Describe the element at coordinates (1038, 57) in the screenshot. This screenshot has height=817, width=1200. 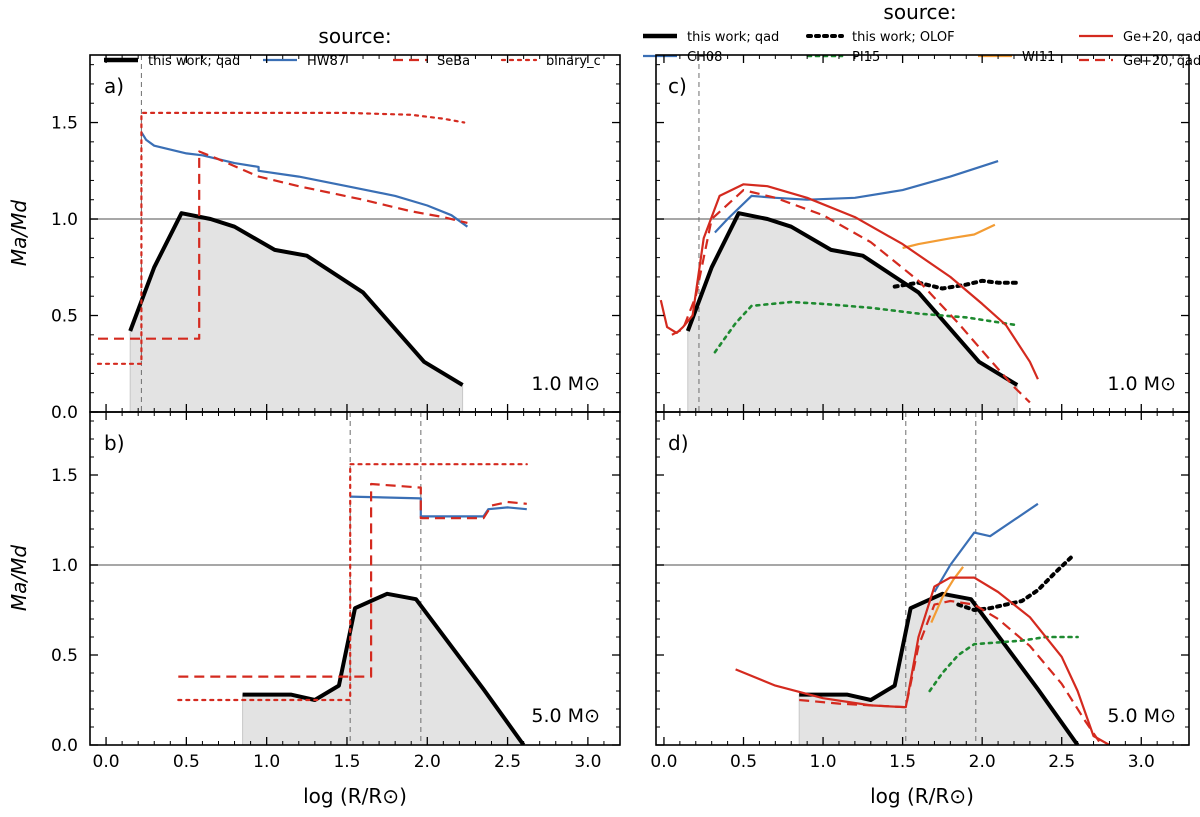
I see `legend-label: WI11` at that location.